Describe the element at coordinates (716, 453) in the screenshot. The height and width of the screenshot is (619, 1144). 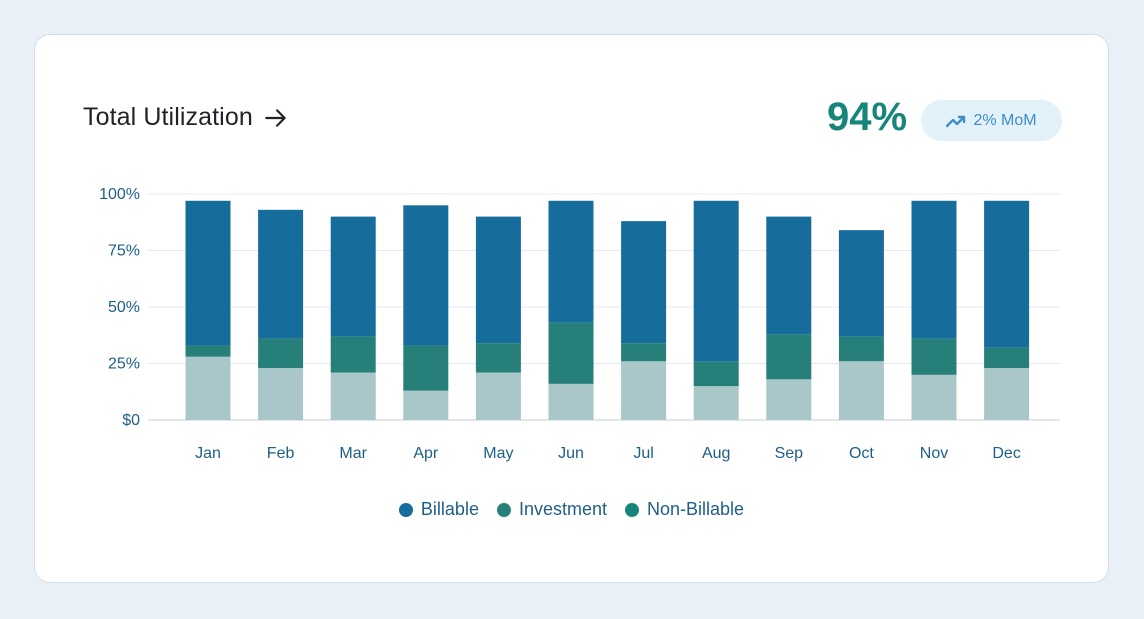
I see `x-tick-label: Aug` at that location.